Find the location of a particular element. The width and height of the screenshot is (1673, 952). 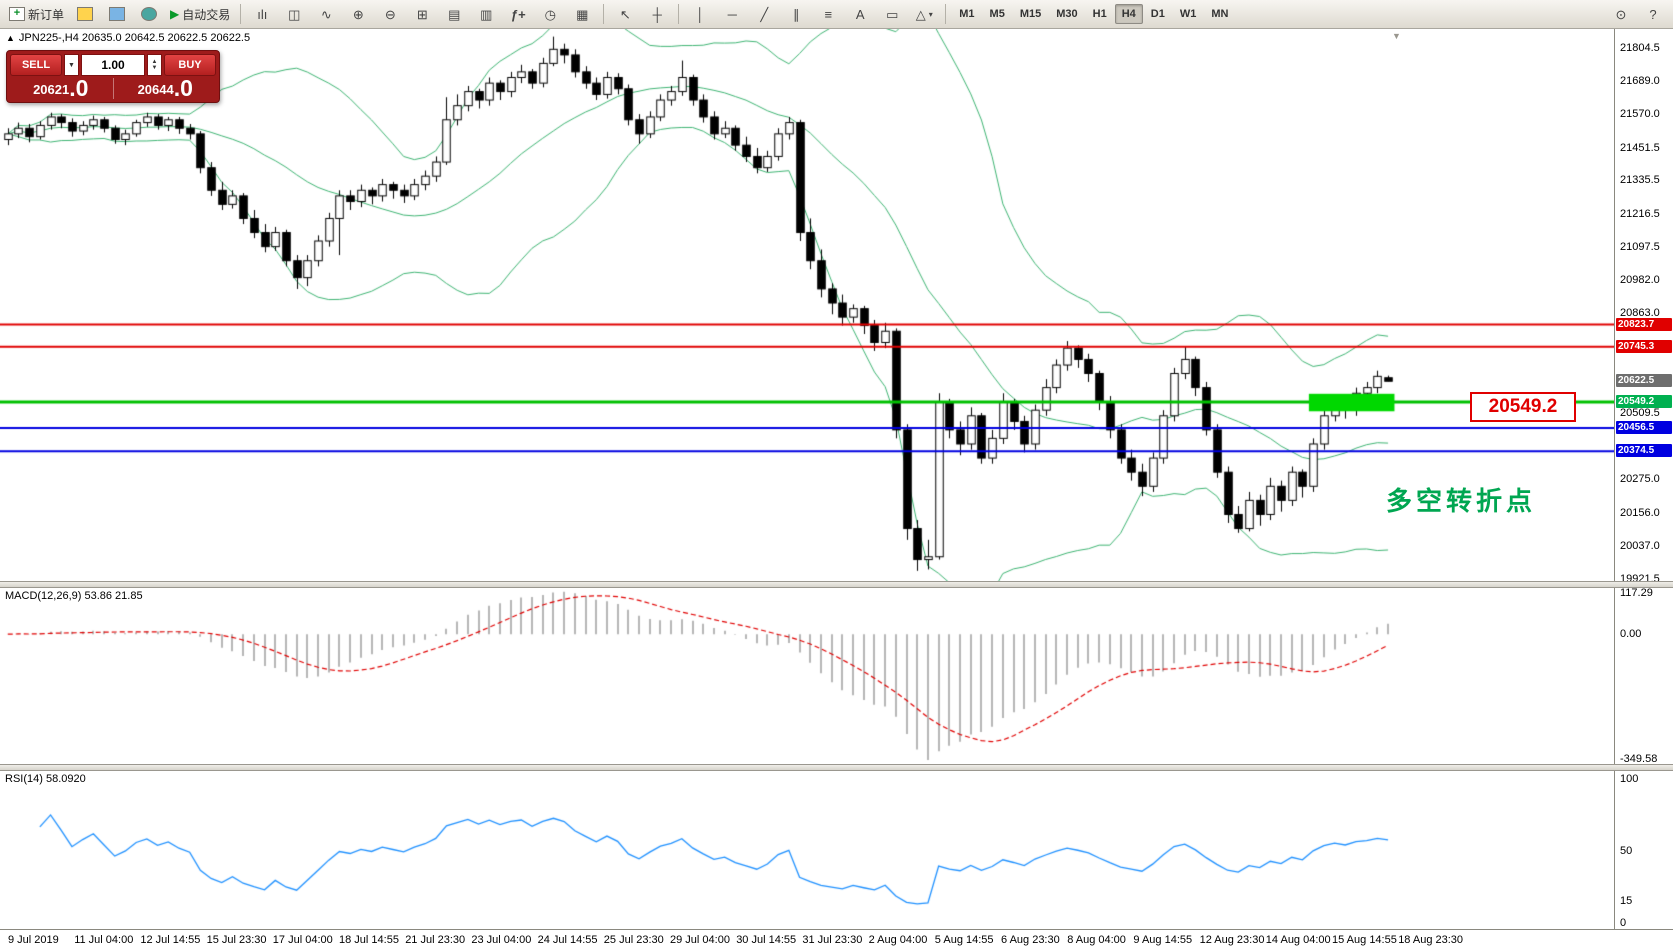

zoom-out-button: ⊖ is located at coordinates (390, 14).